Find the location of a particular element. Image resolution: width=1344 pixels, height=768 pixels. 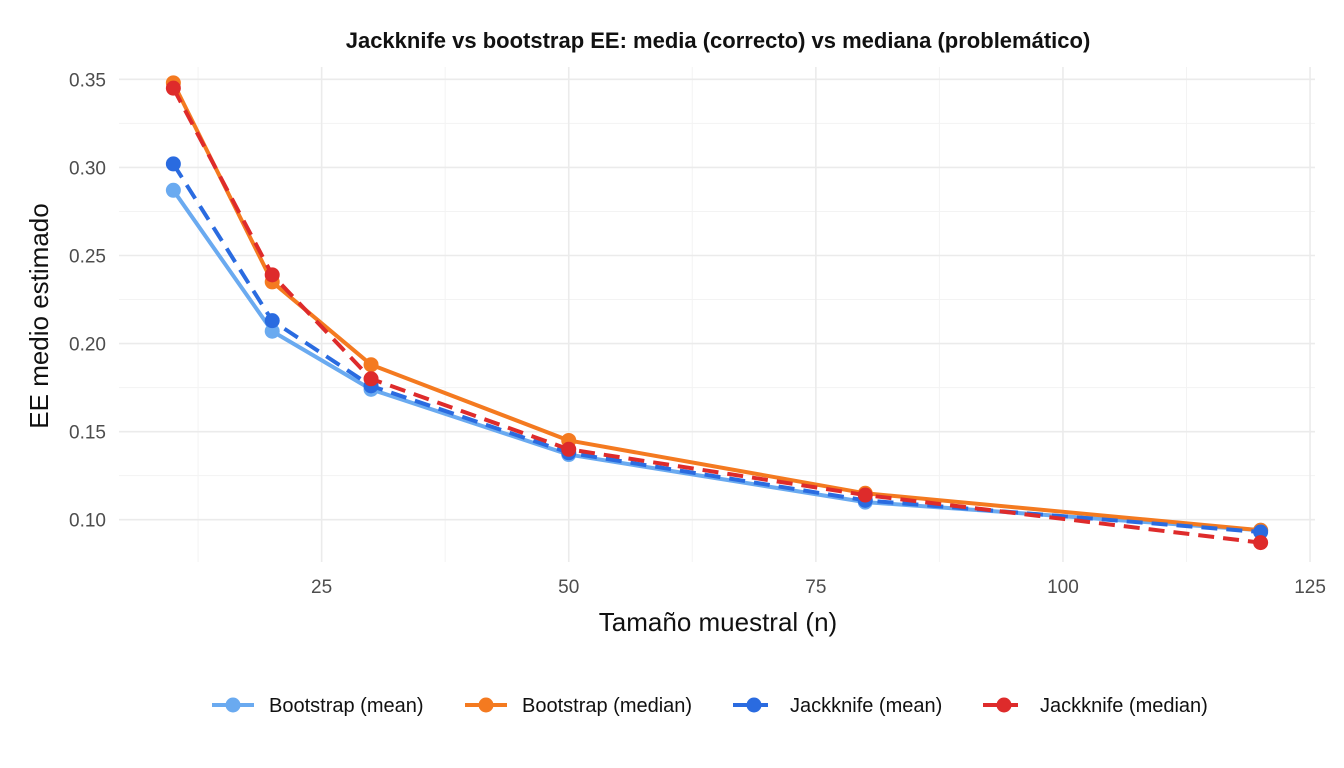

x-axis-ticks: 25 50 75 100 125 is located at coordinates (818, 587).